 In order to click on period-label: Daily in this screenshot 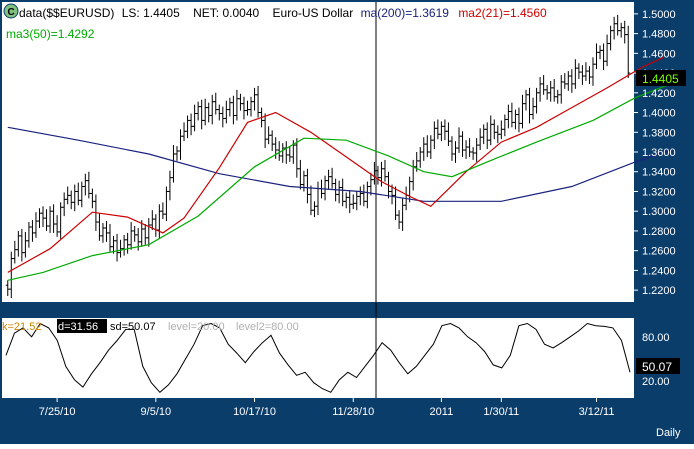, I will do `click(668, 433)`.